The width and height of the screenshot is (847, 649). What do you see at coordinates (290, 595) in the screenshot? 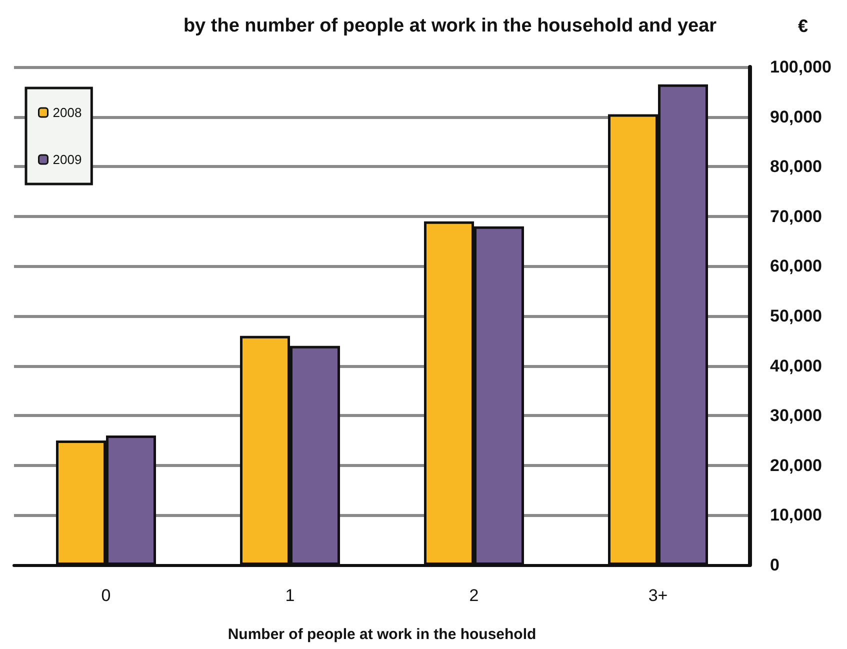
I see `x-tick-label: 1` at bounding box center [290, 595].